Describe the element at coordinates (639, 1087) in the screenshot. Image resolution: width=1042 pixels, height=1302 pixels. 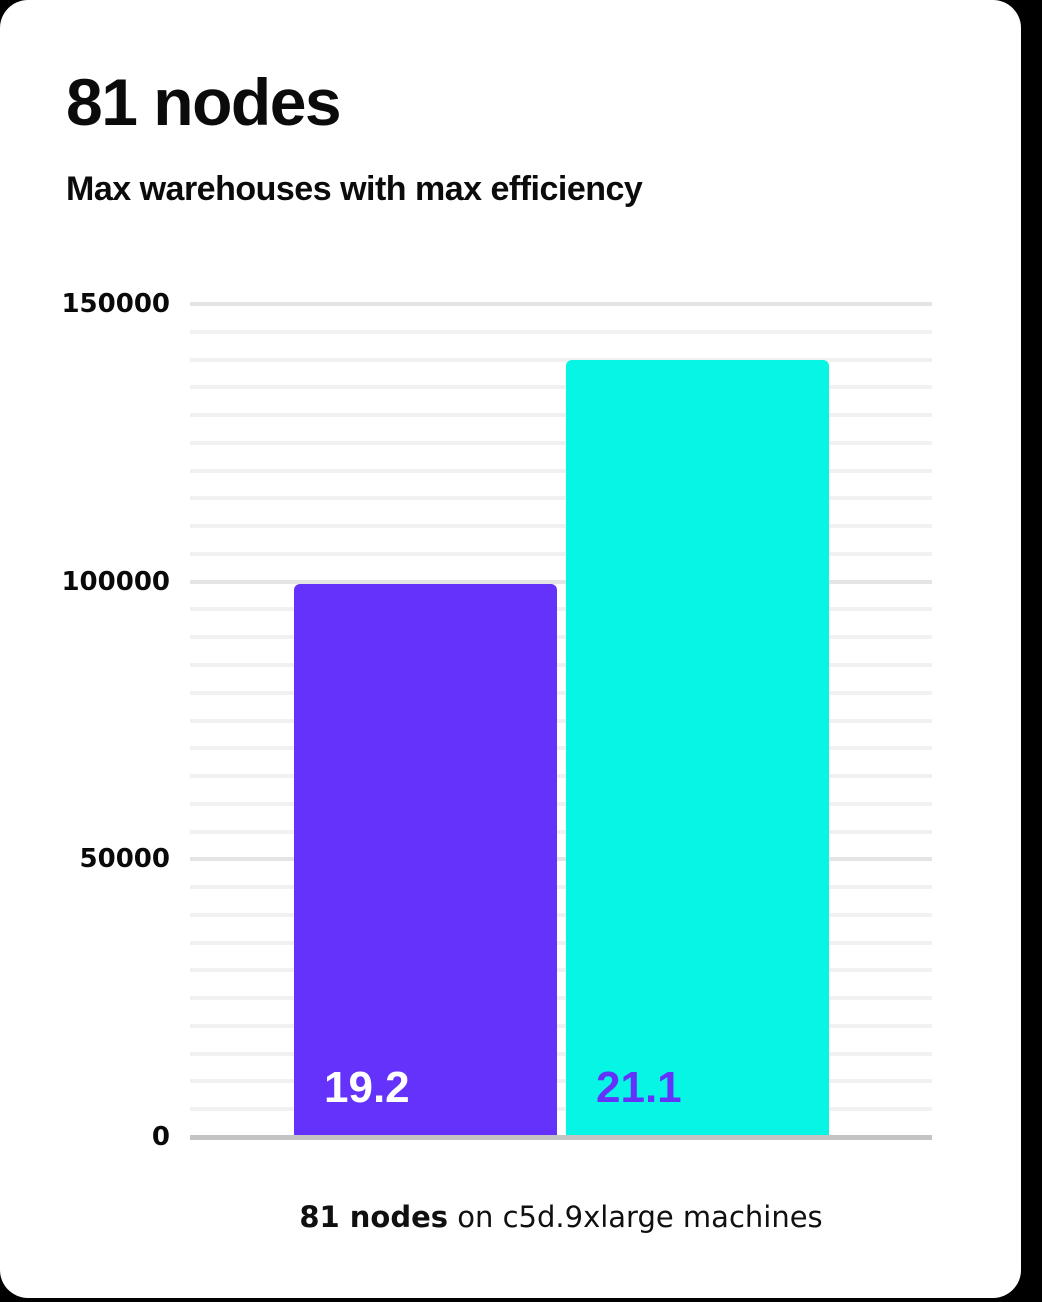
I see `bar-value-label: 21.1` at that location.